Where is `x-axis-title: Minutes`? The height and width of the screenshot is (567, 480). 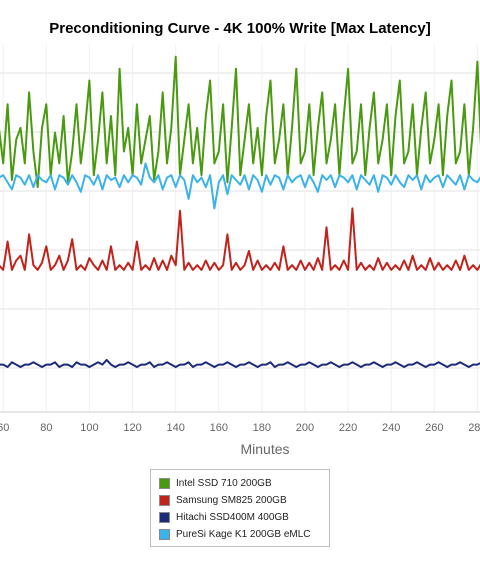 x-axis-title: Minutes is located at coordinates (265, 449).